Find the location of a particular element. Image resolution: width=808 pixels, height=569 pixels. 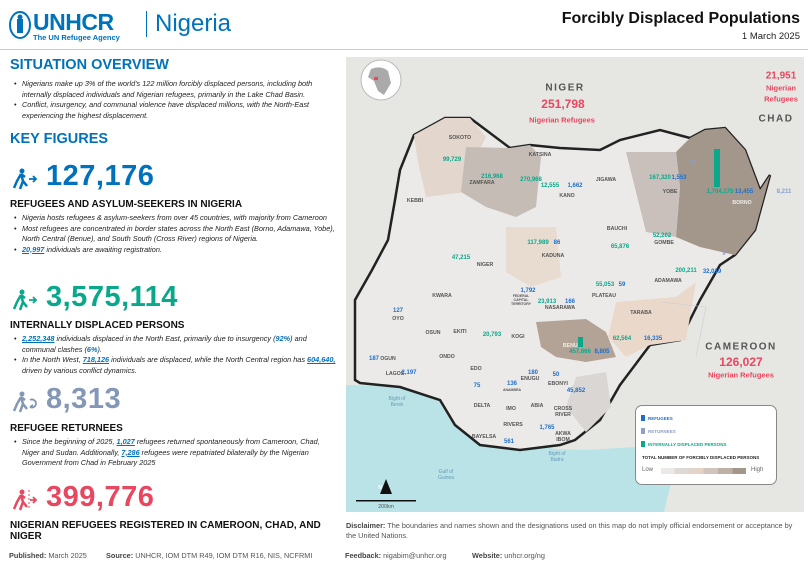

nasarawa-idps: 23,913 is located at coordinates (547, 302).